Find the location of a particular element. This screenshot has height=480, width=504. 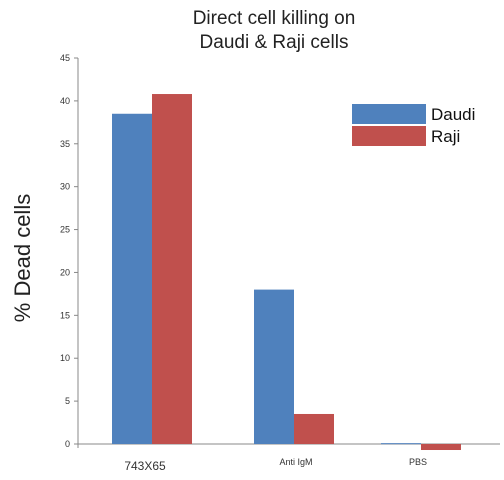

y-axis-label: % Dead cells is located at coordinates (22, 258).